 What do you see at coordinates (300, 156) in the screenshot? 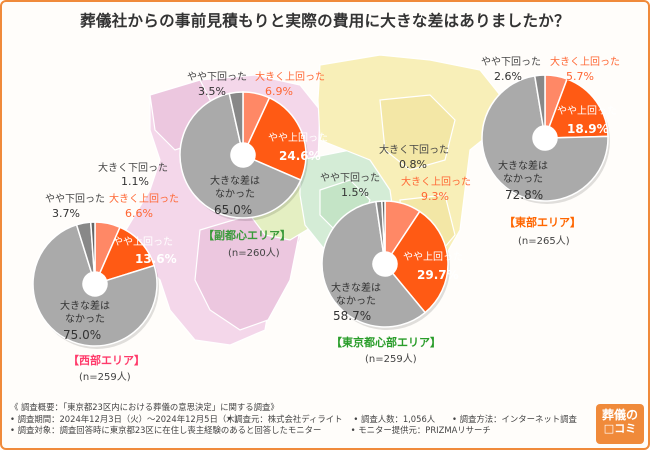
I see `subcenter-value-small-up: 24.6%` at bounding box center [300, 156].